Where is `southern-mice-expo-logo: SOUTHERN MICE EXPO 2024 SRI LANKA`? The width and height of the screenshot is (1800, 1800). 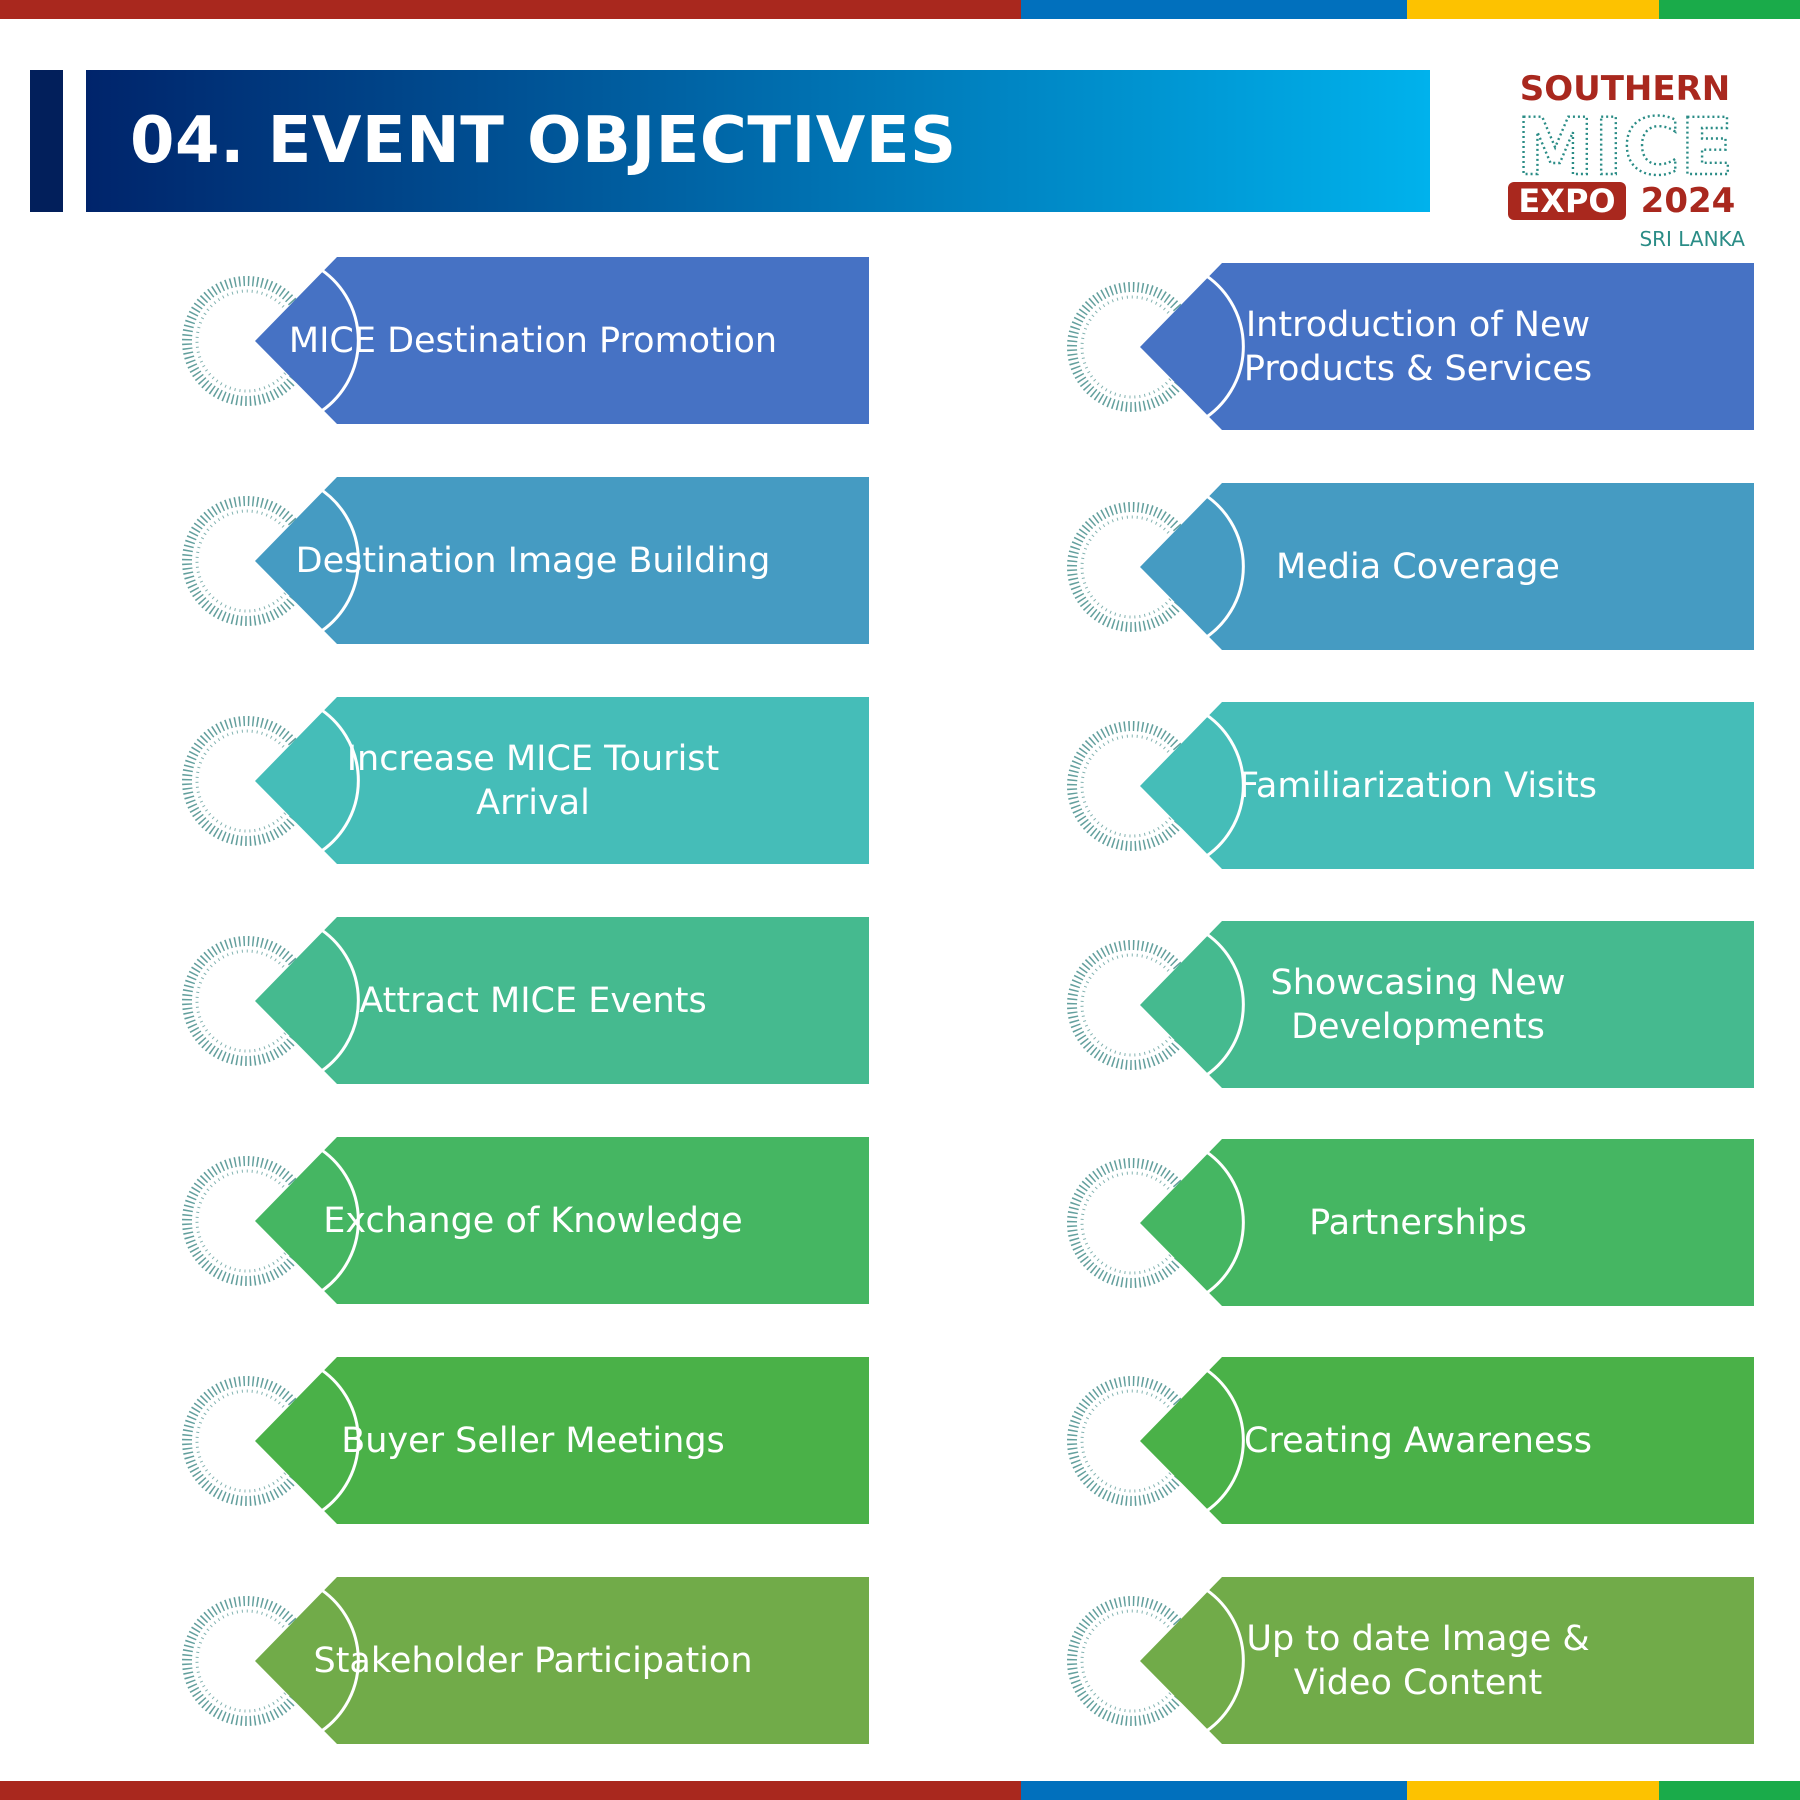 southern-mice-expo-logo: SOUTHERN MICE EXPO 2024 SRI LANKA is located at coordinates (1626, 160).